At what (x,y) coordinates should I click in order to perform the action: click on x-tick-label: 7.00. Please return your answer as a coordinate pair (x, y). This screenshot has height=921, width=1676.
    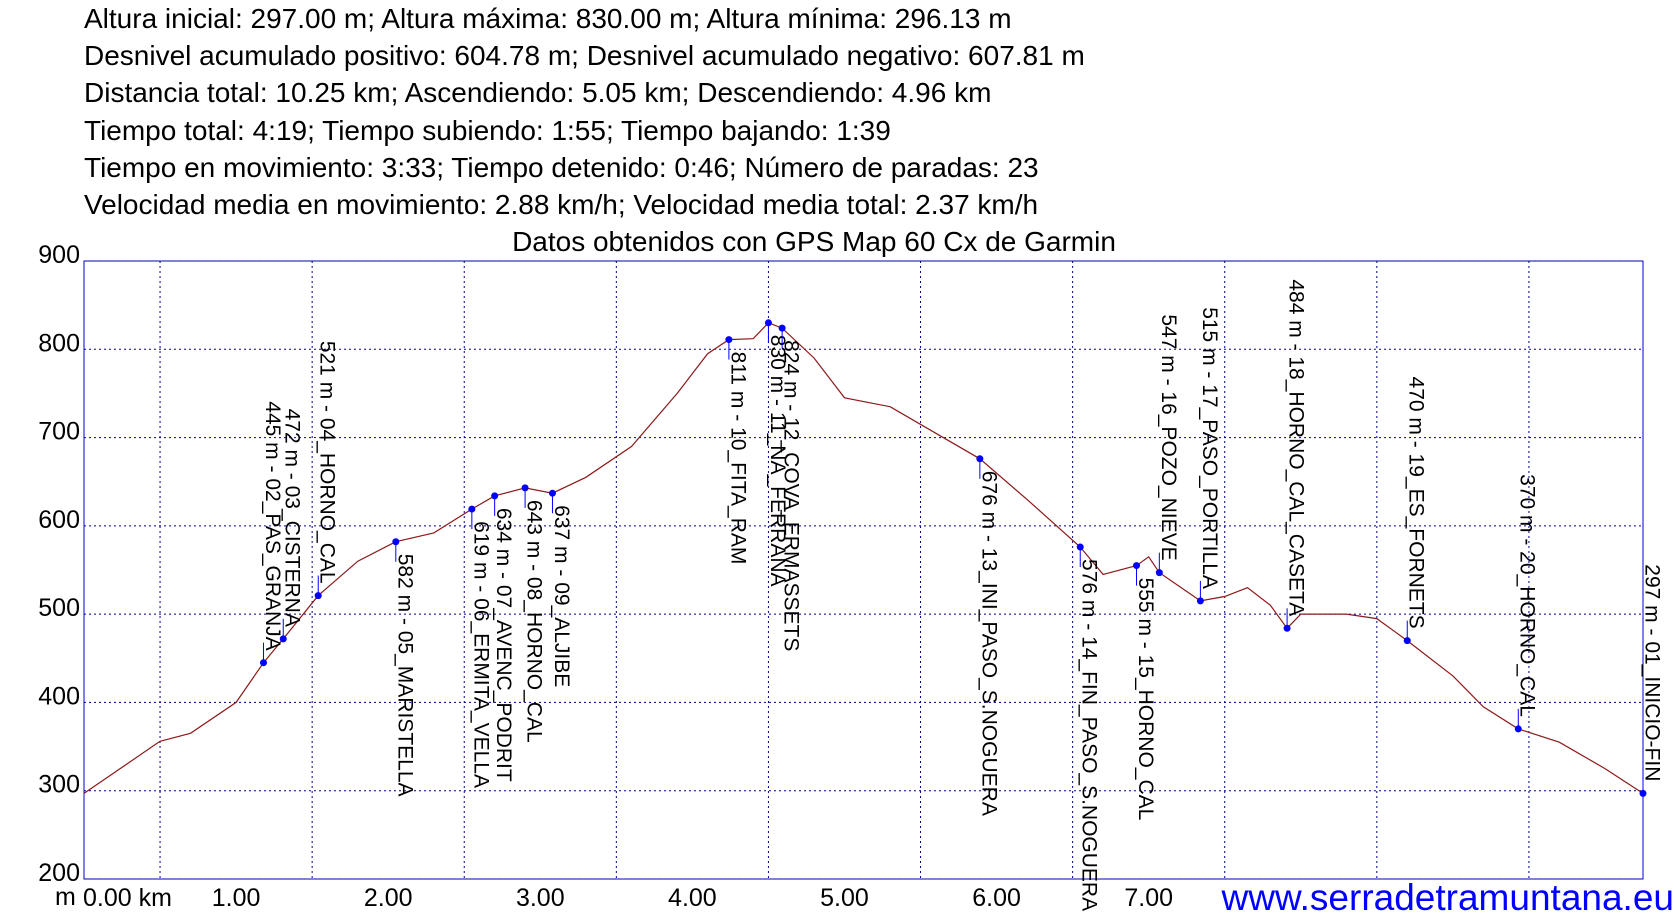
    Looking at the image, I should click on (1148, 898).